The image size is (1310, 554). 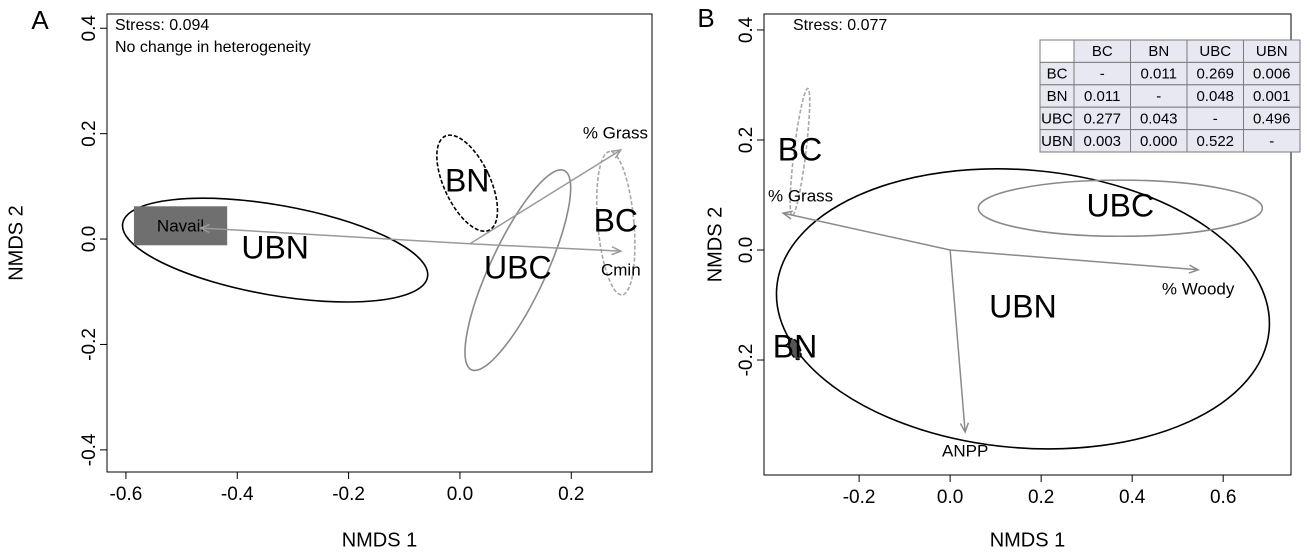 I want to click on table-column-header: BN, so click(x=1158, y=51).